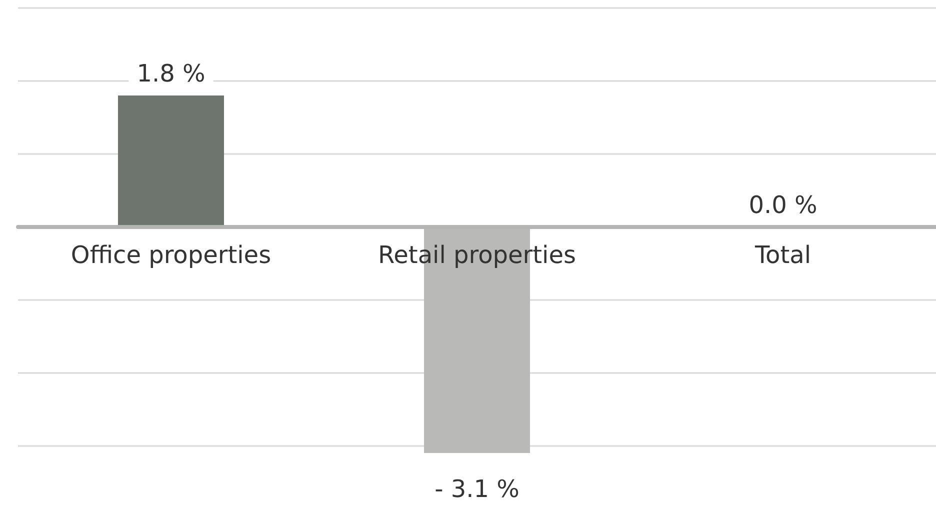  Describe the element at coordinates (171, 74) in the screenshot. I see `data-label: 1.8 %` at that location.